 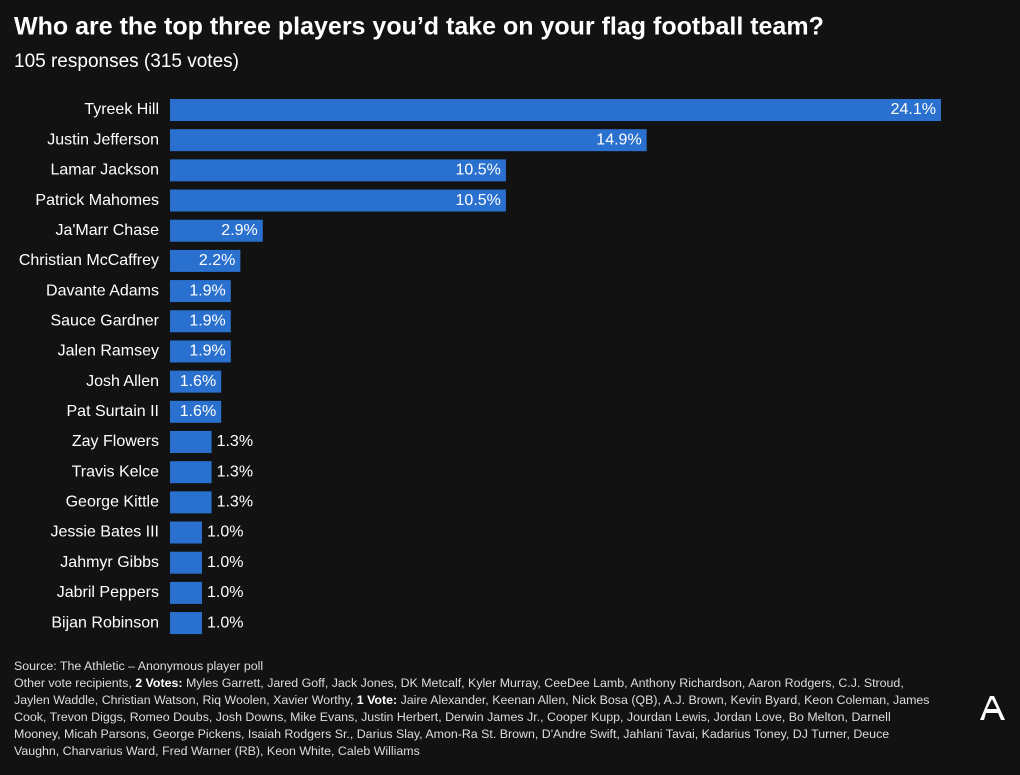 I want to click on category-label: Jabril Peppers, so click(x=108, y=592).